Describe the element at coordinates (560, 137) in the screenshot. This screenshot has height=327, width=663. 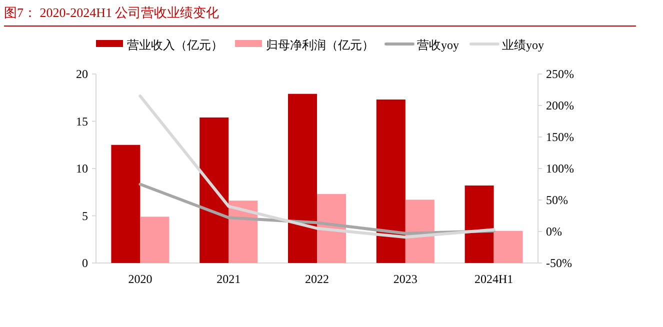
I see `y2-tick-label: 150%` at that location.